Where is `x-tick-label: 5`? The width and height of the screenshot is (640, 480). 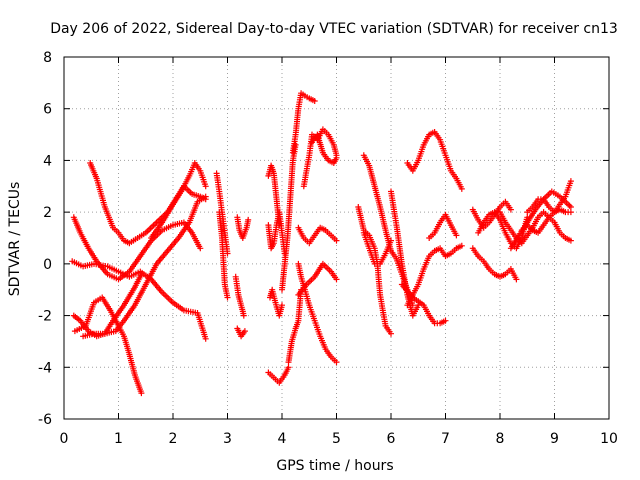
x-tick-label: 5 is located at coordinates (336, 439).